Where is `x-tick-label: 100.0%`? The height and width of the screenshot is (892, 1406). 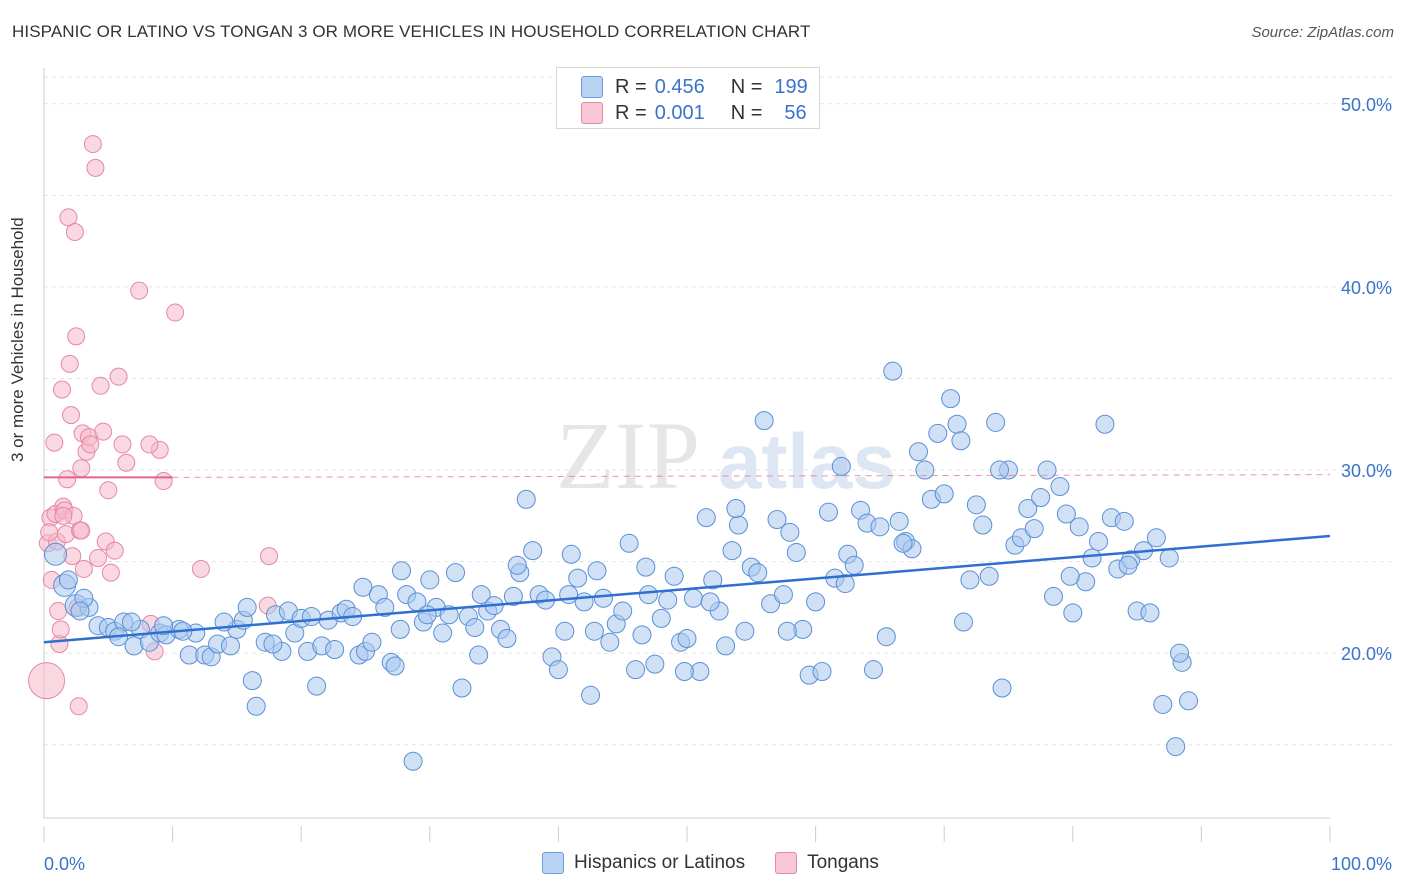
x-tick-label: 100.0% is located at coordinates (1361, 864).